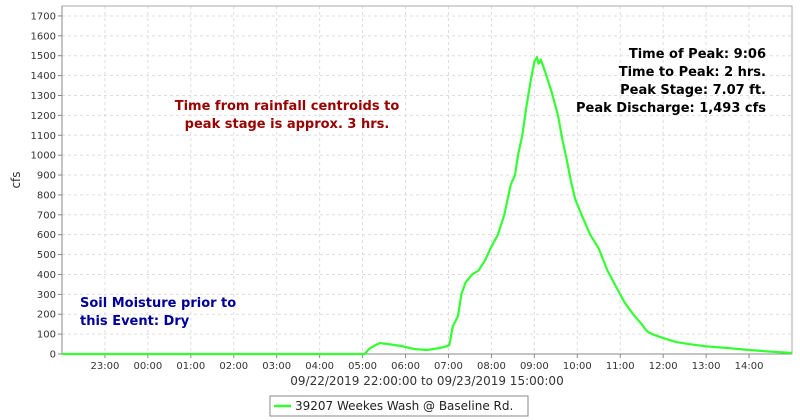 This screenshot has height=420, width=800. Describe the element at coordinates (43, 116) in the screenshot. I see `y-tick-label: 1200` at that location.